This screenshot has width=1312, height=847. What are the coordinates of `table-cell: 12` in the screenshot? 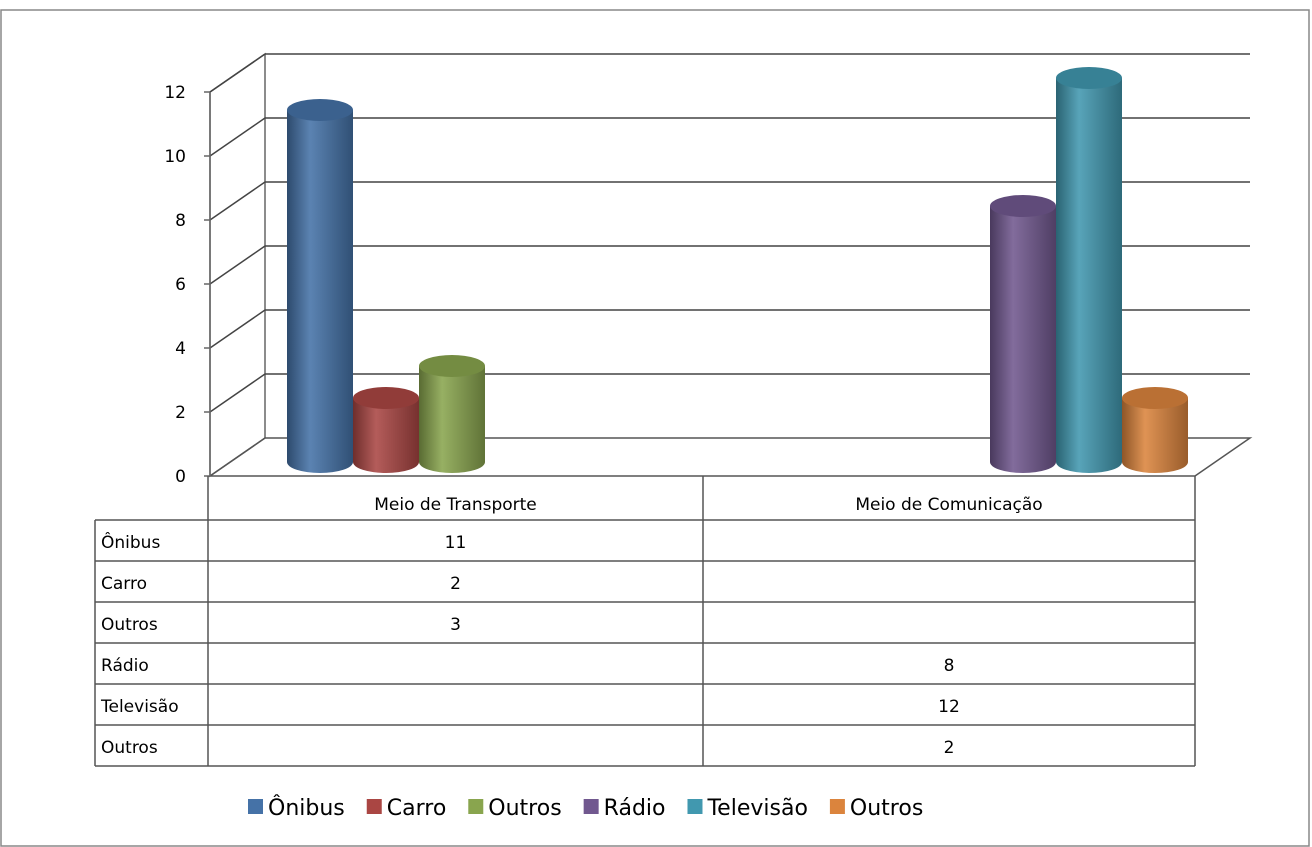 It's located at (949, 707).